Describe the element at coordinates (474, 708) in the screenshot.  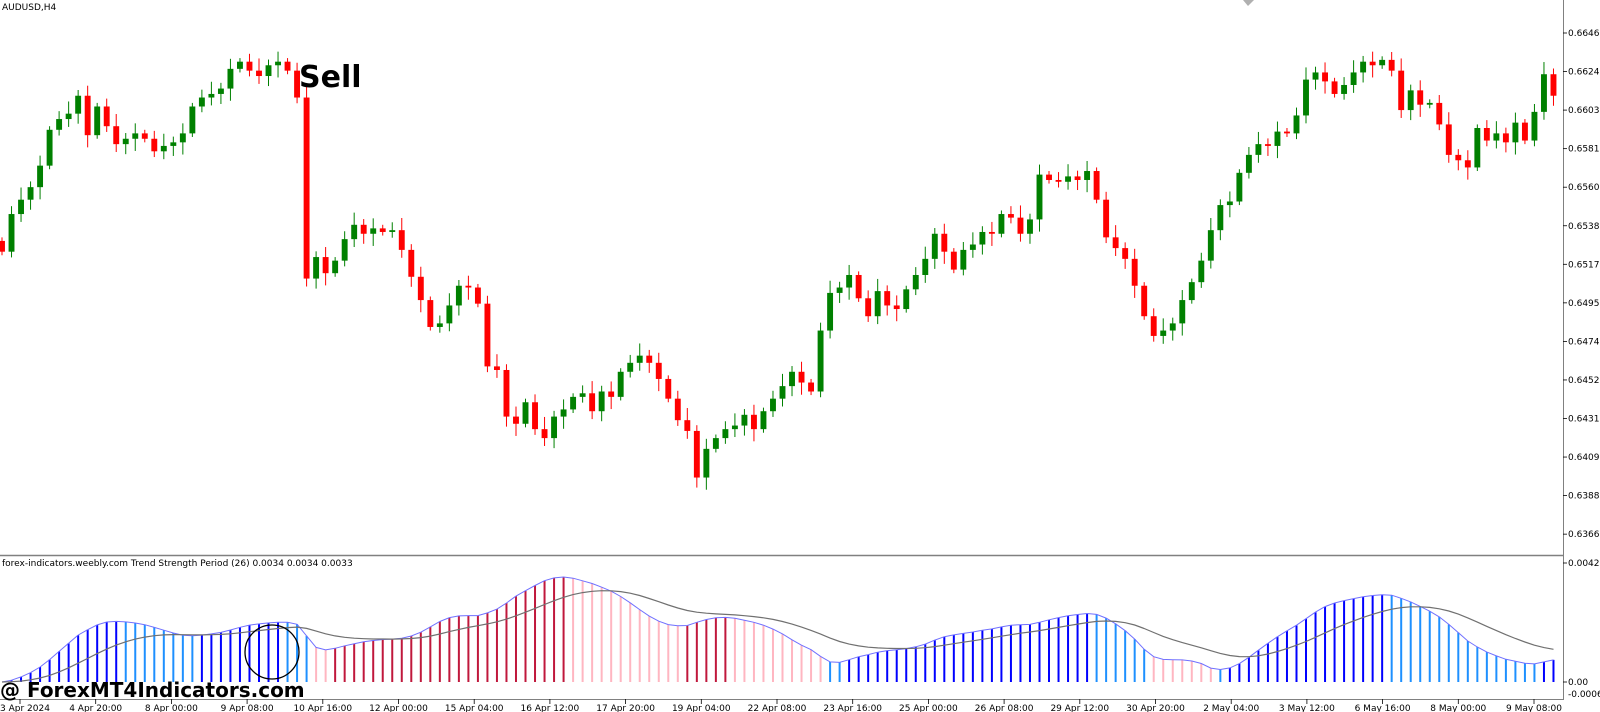
I see `date-tick-label: 15 Apr 04:00` at that location.